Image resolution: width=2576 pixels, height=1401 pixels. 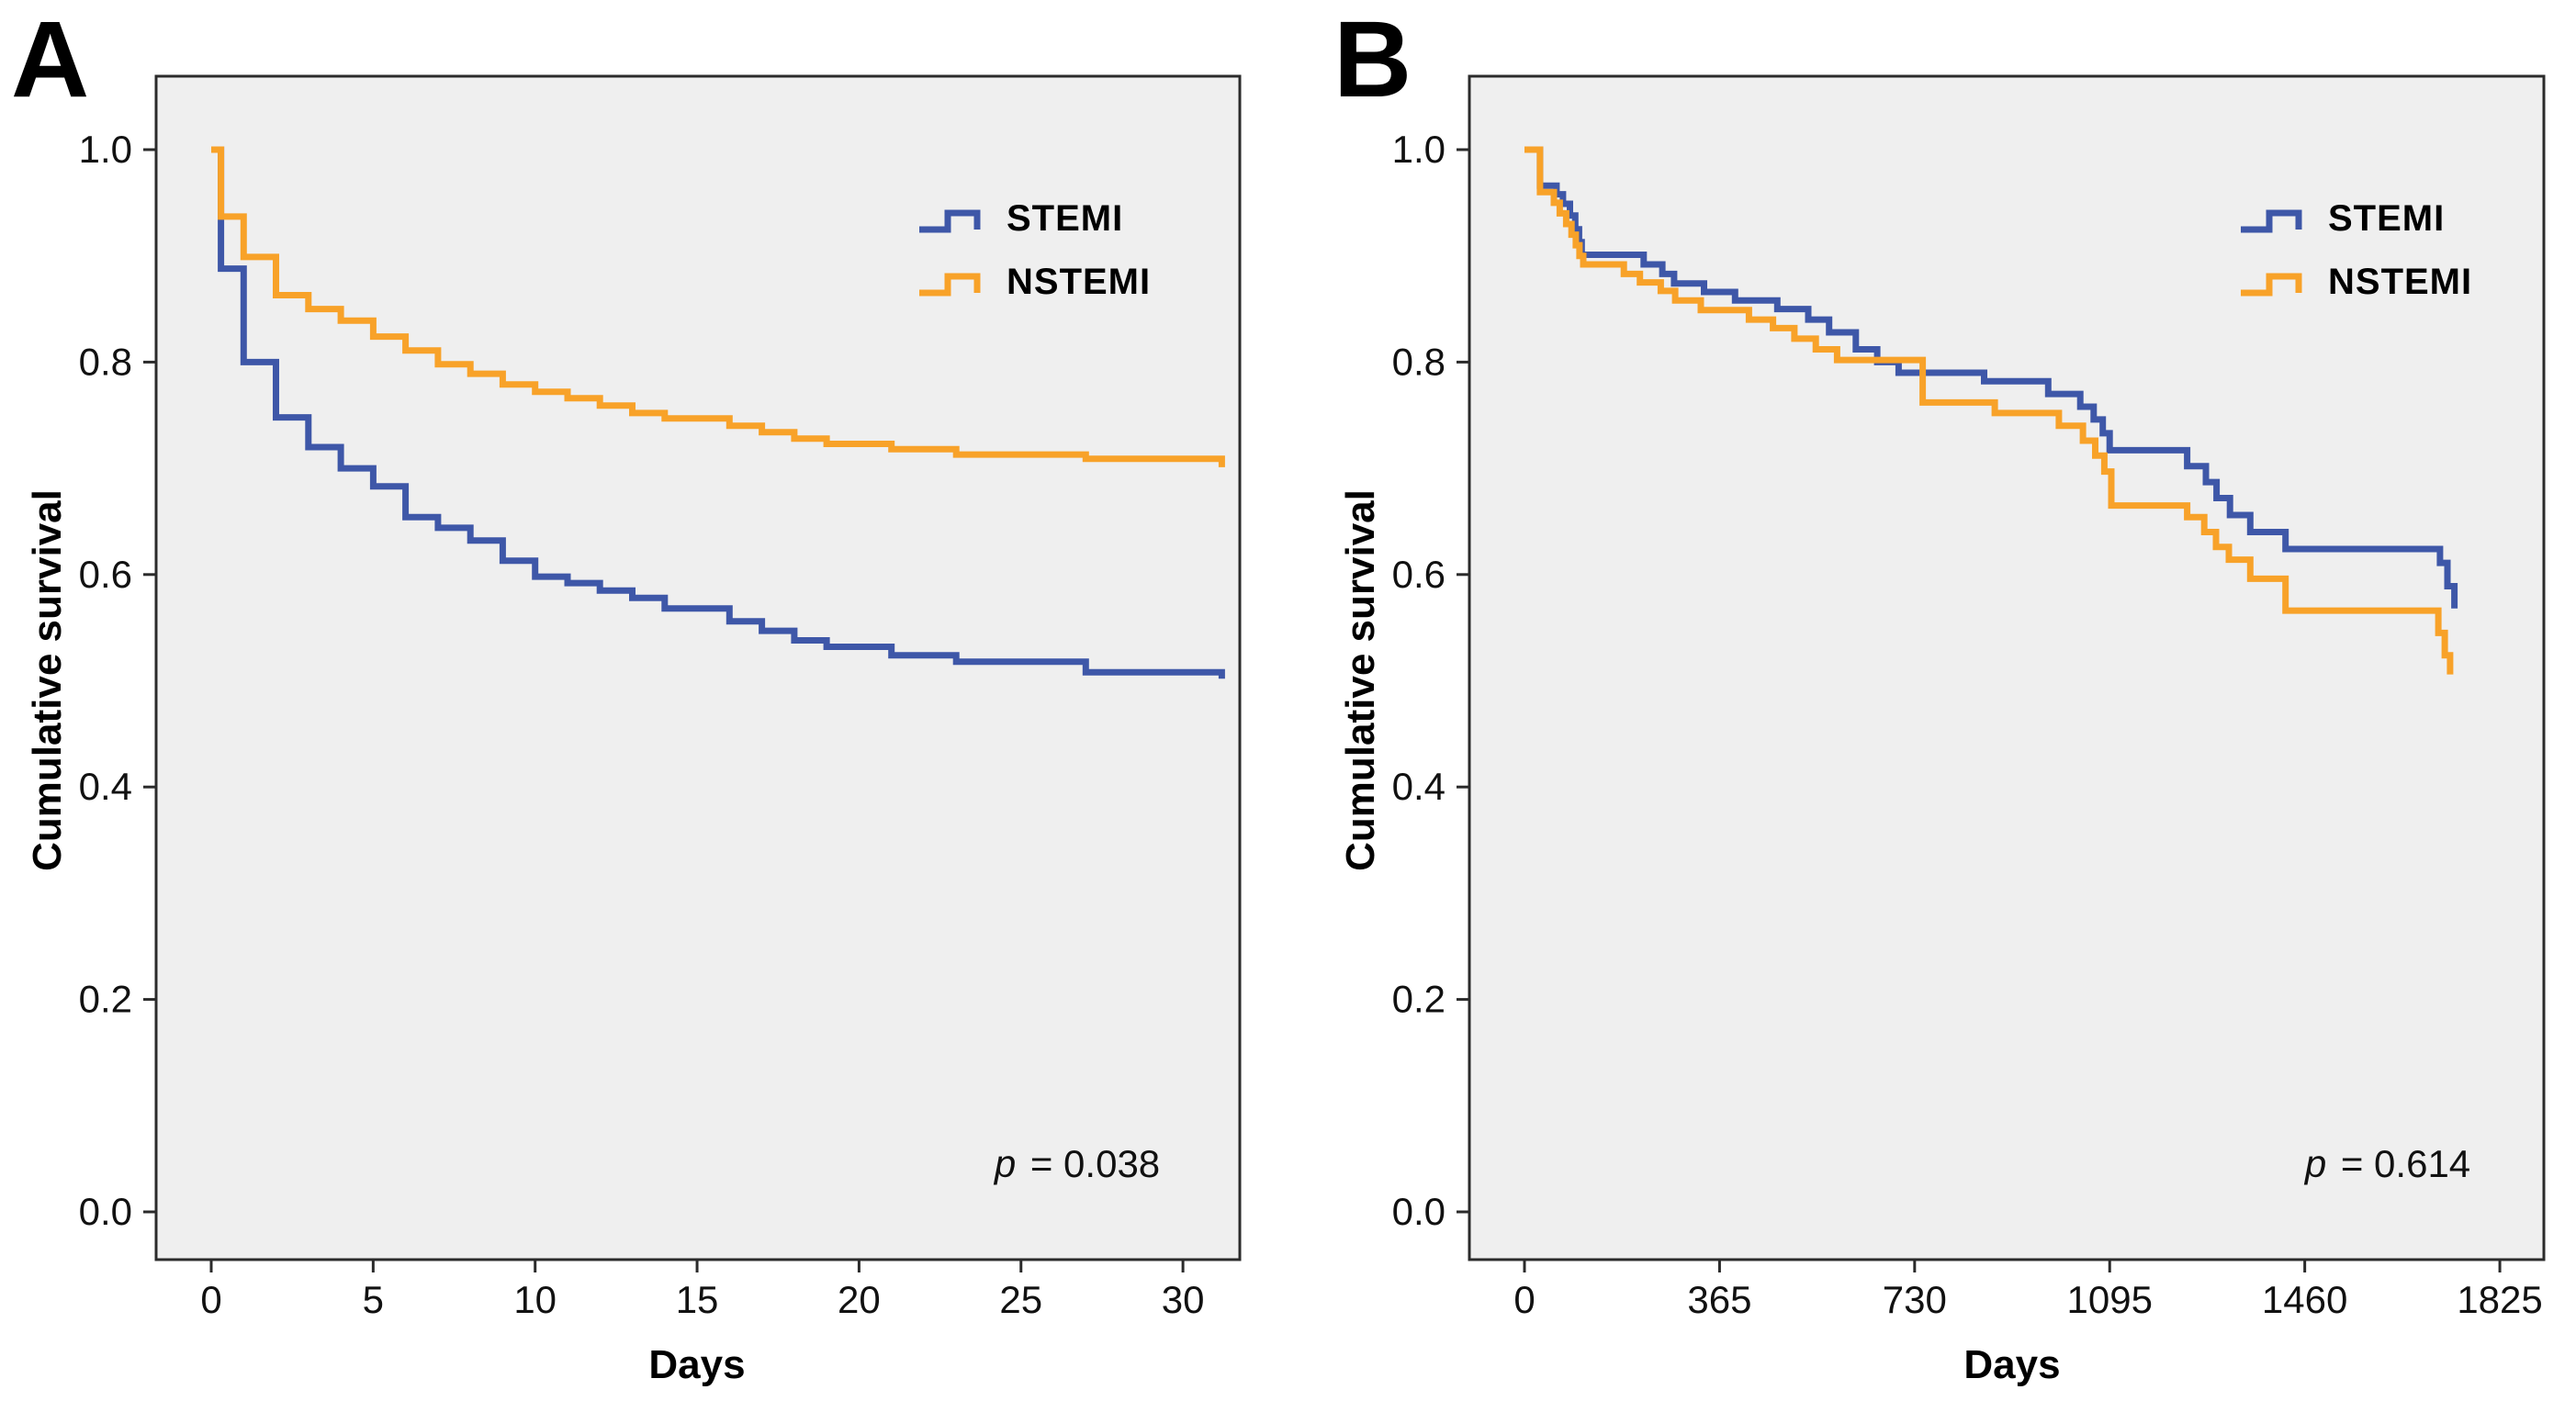 I want to click on x-tick-label: 5, so click(x=373, y=1299).